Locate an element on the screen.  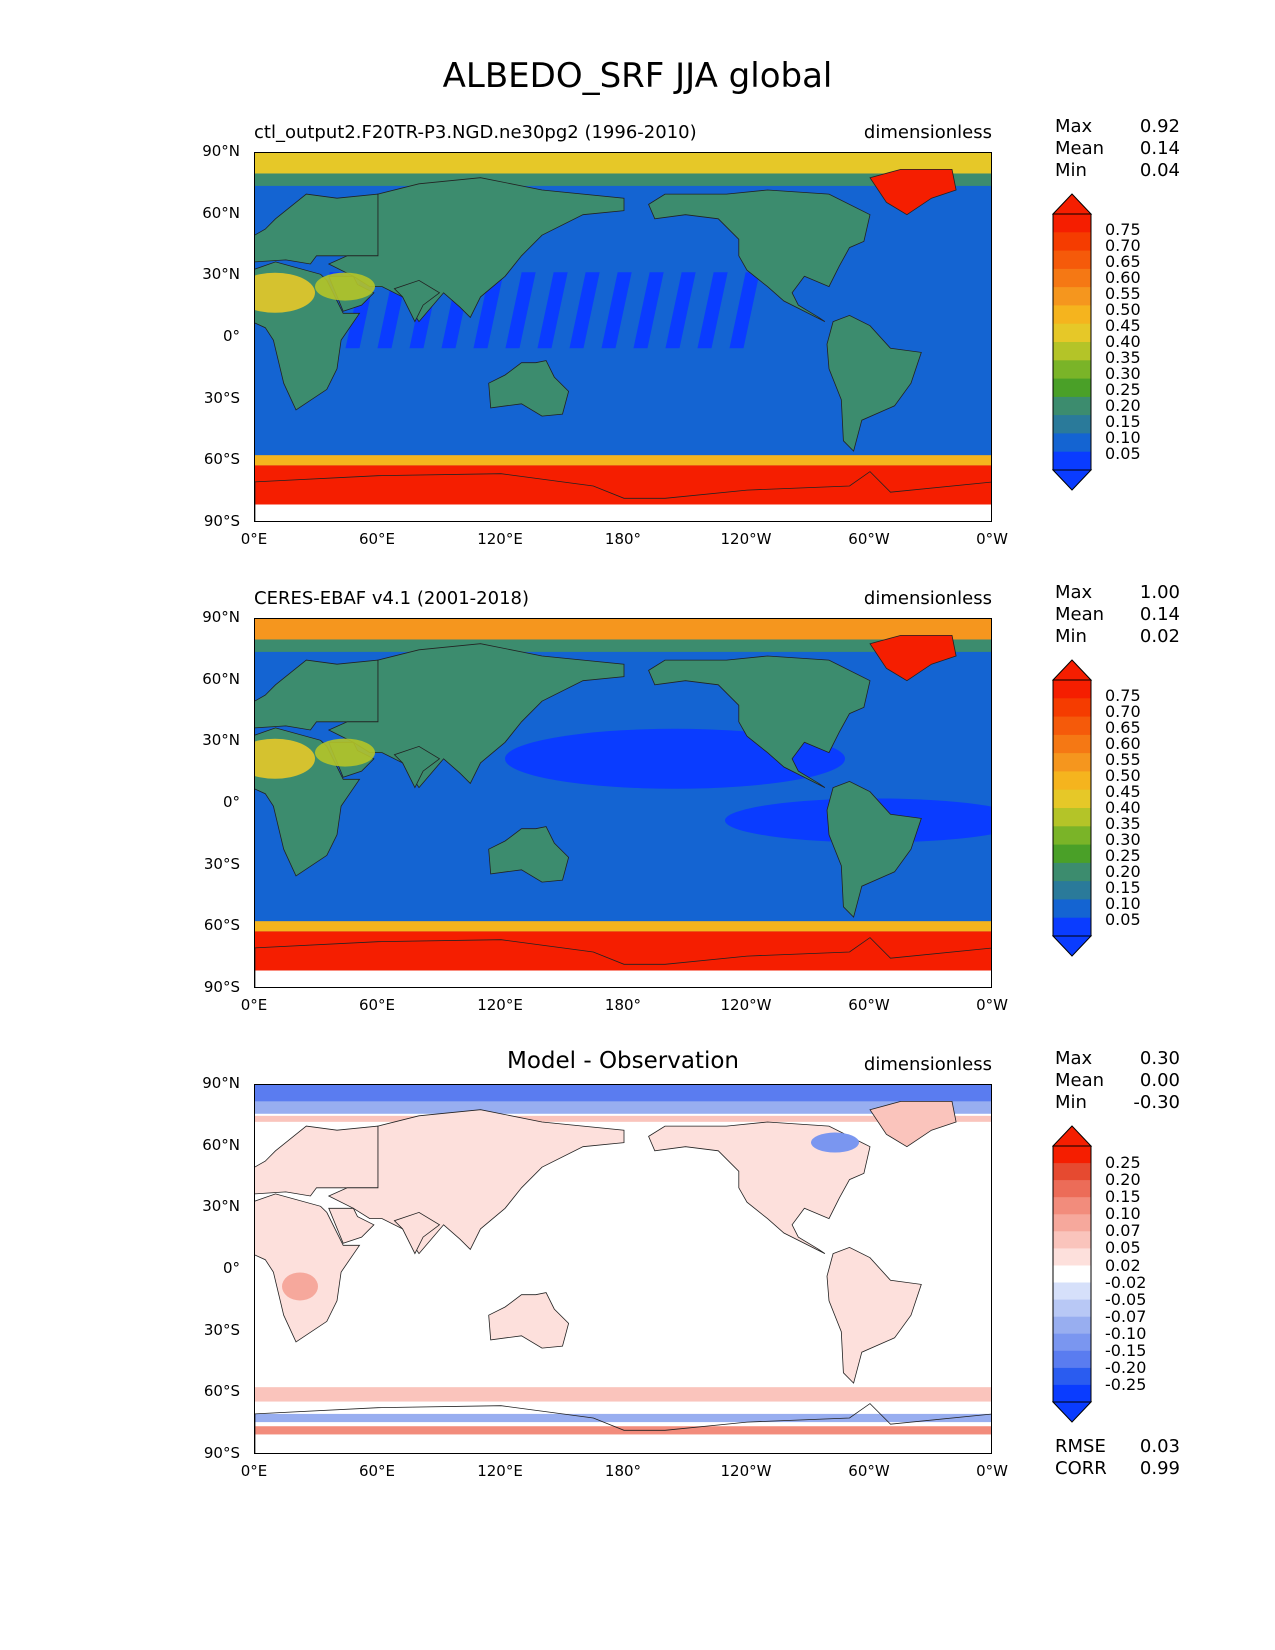
colorbar-tick-label: 0.65 is located at coordinates (1123, 727).